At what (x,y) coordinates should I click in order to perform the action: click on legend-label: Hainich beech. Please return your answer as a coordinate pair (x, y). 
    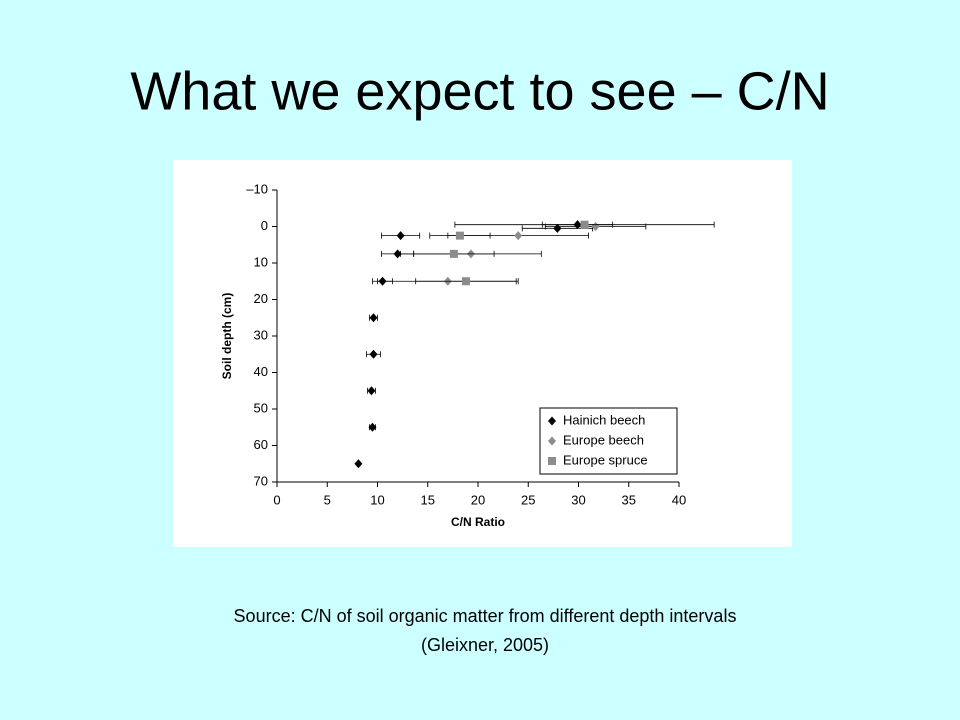
    Looking at the image, I should click on (604, 419).